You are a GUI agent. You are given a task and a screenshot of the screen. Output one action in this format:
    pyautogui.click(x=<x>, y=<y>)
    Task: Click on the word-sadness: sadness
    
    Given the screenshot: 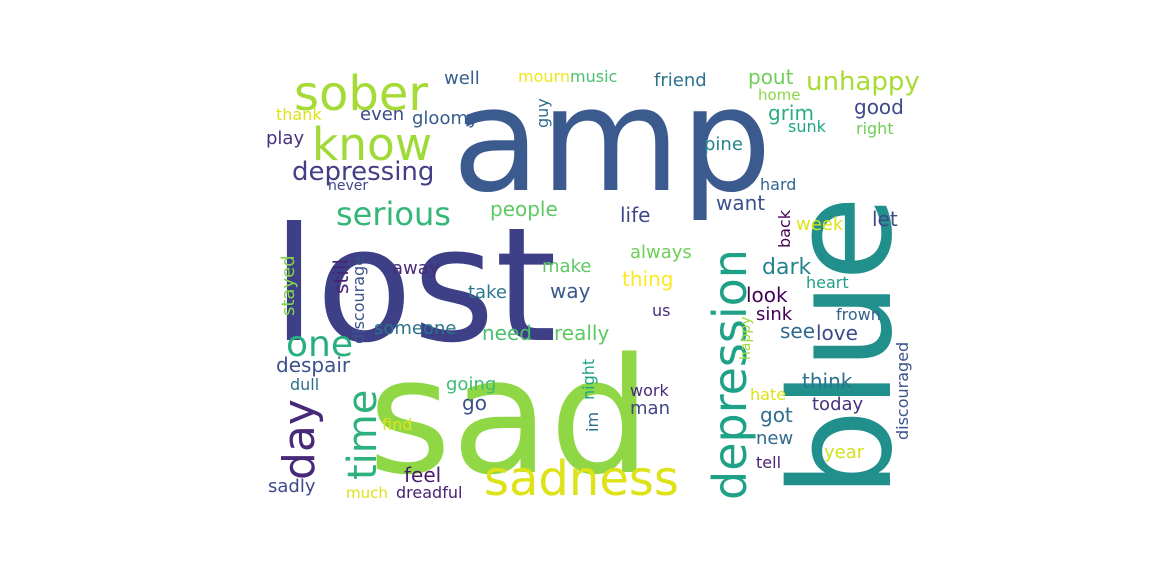 What is the action you would take?
    pyautogui.click(x=581, y=479)
    